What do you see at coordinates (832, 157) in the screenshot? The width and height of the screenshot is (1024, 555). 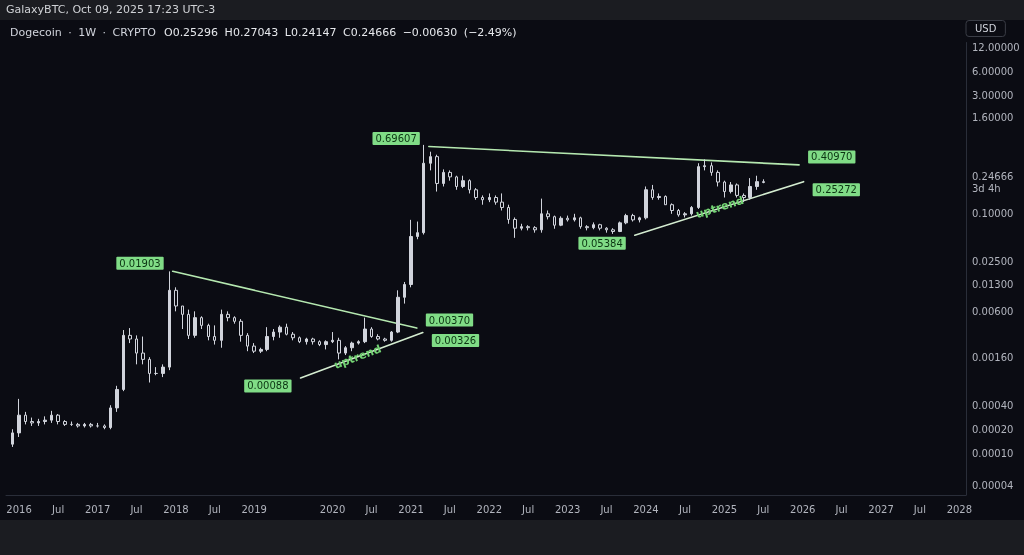 I see `data-label: 0.40970` at bounding box center [832, 157].